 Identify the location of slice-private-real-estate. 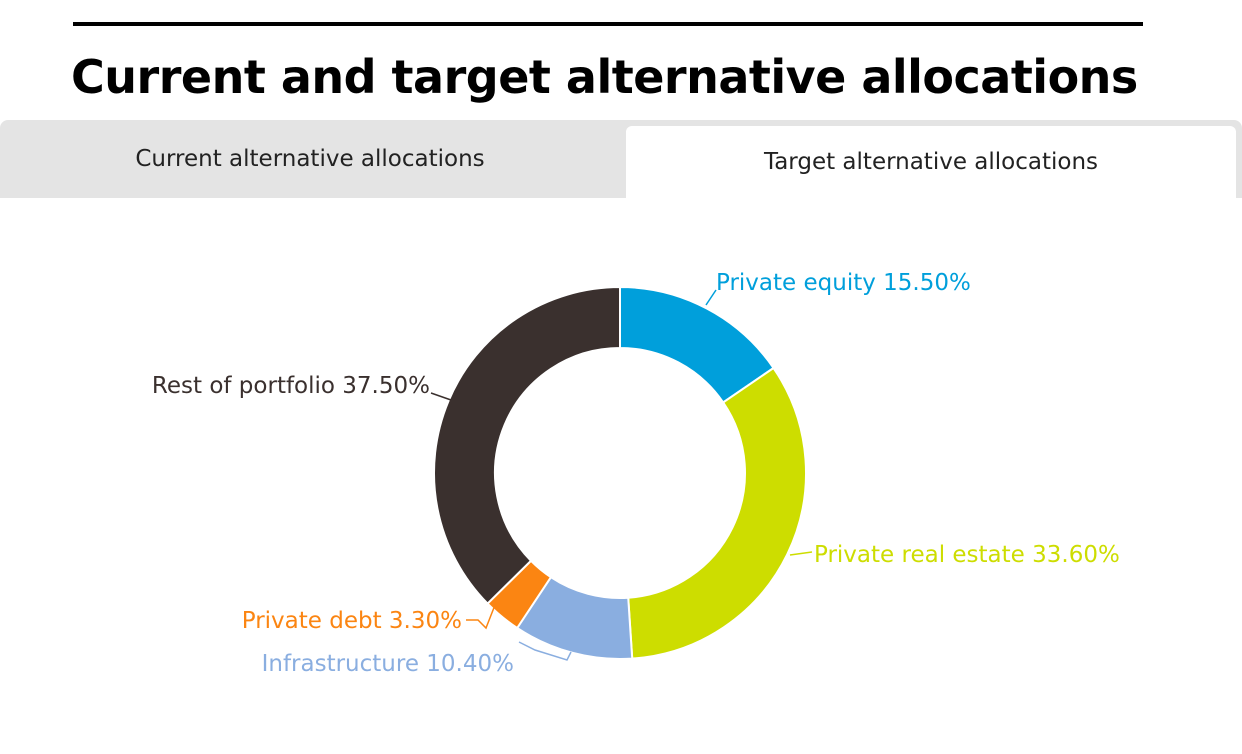
(717, 513).